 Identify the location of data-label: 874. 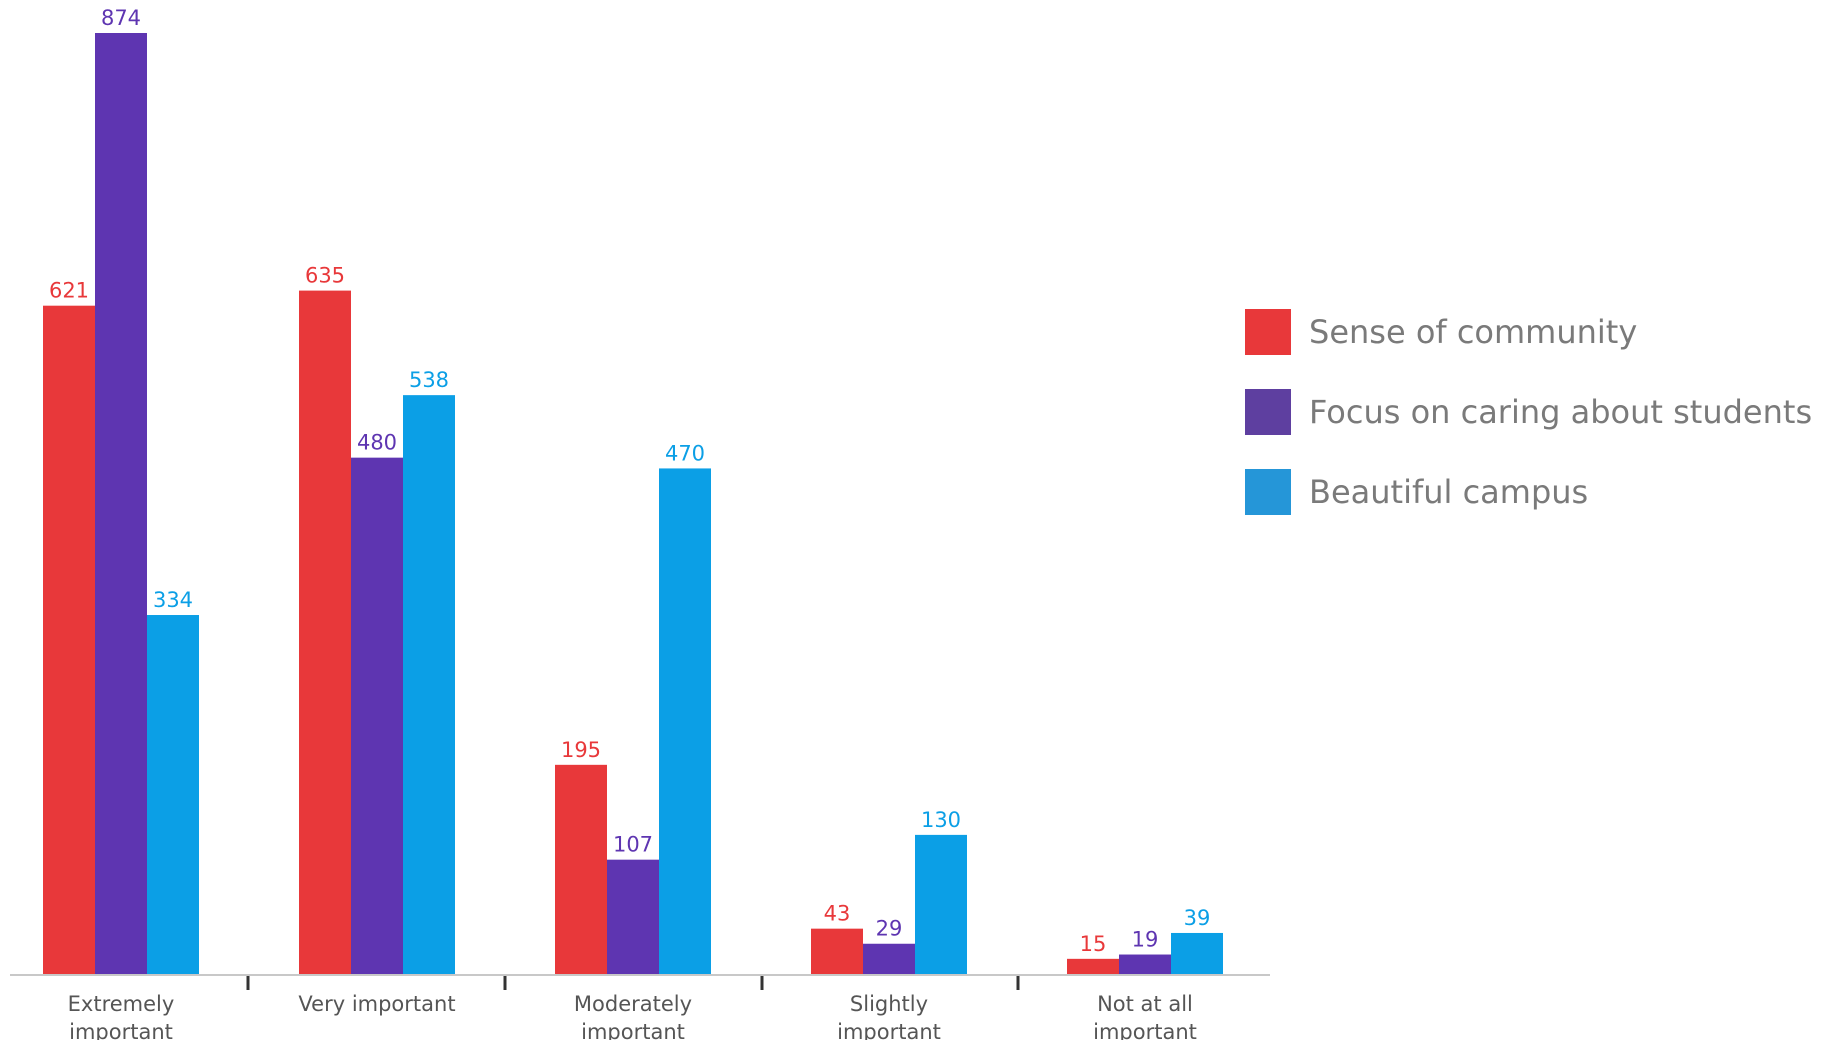
(121, 18).